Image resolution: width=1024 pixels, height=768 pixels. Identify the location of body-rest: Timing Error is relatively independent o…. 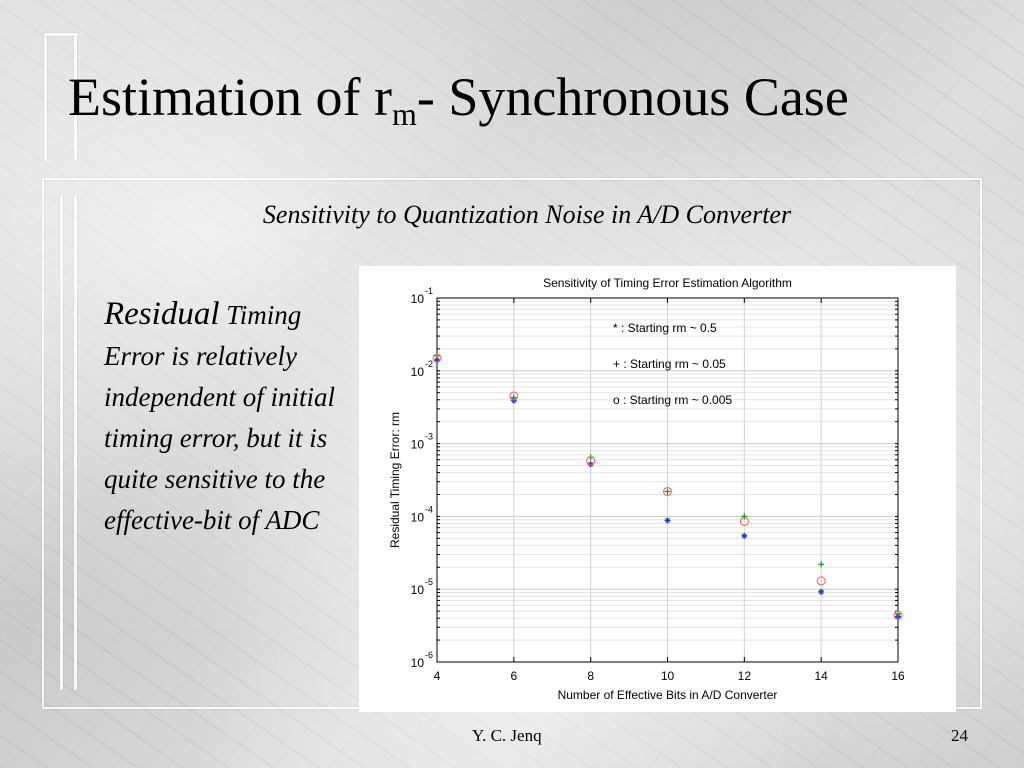
(219, 417).